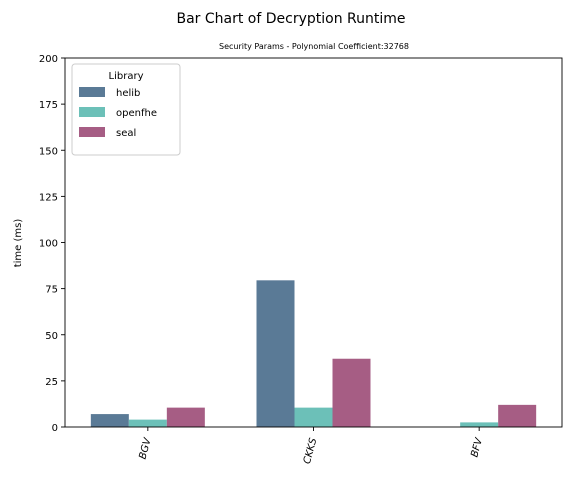  I want to click on legend-label-openfhe: openfhe, so click(136, 113).